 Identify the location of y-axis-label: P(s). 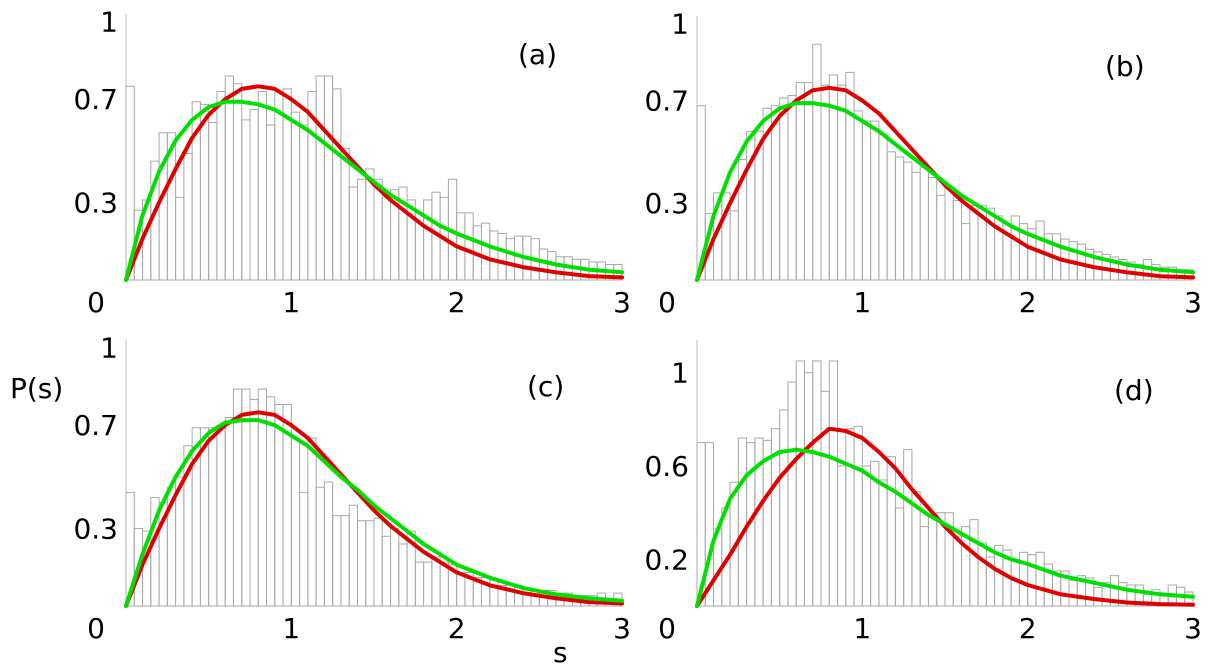
(36, 388).